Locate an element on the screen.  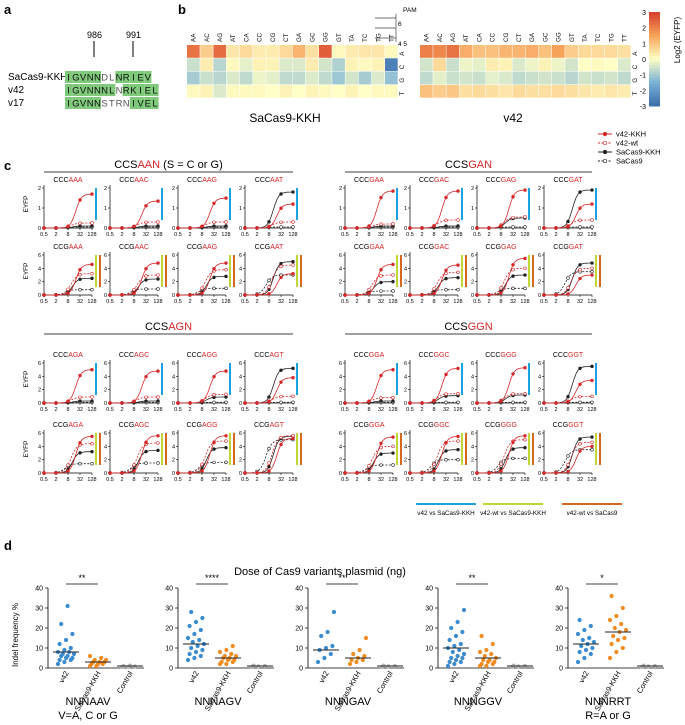
dose-plot-title-suffix: GGG is located at coordinates (509, 425).